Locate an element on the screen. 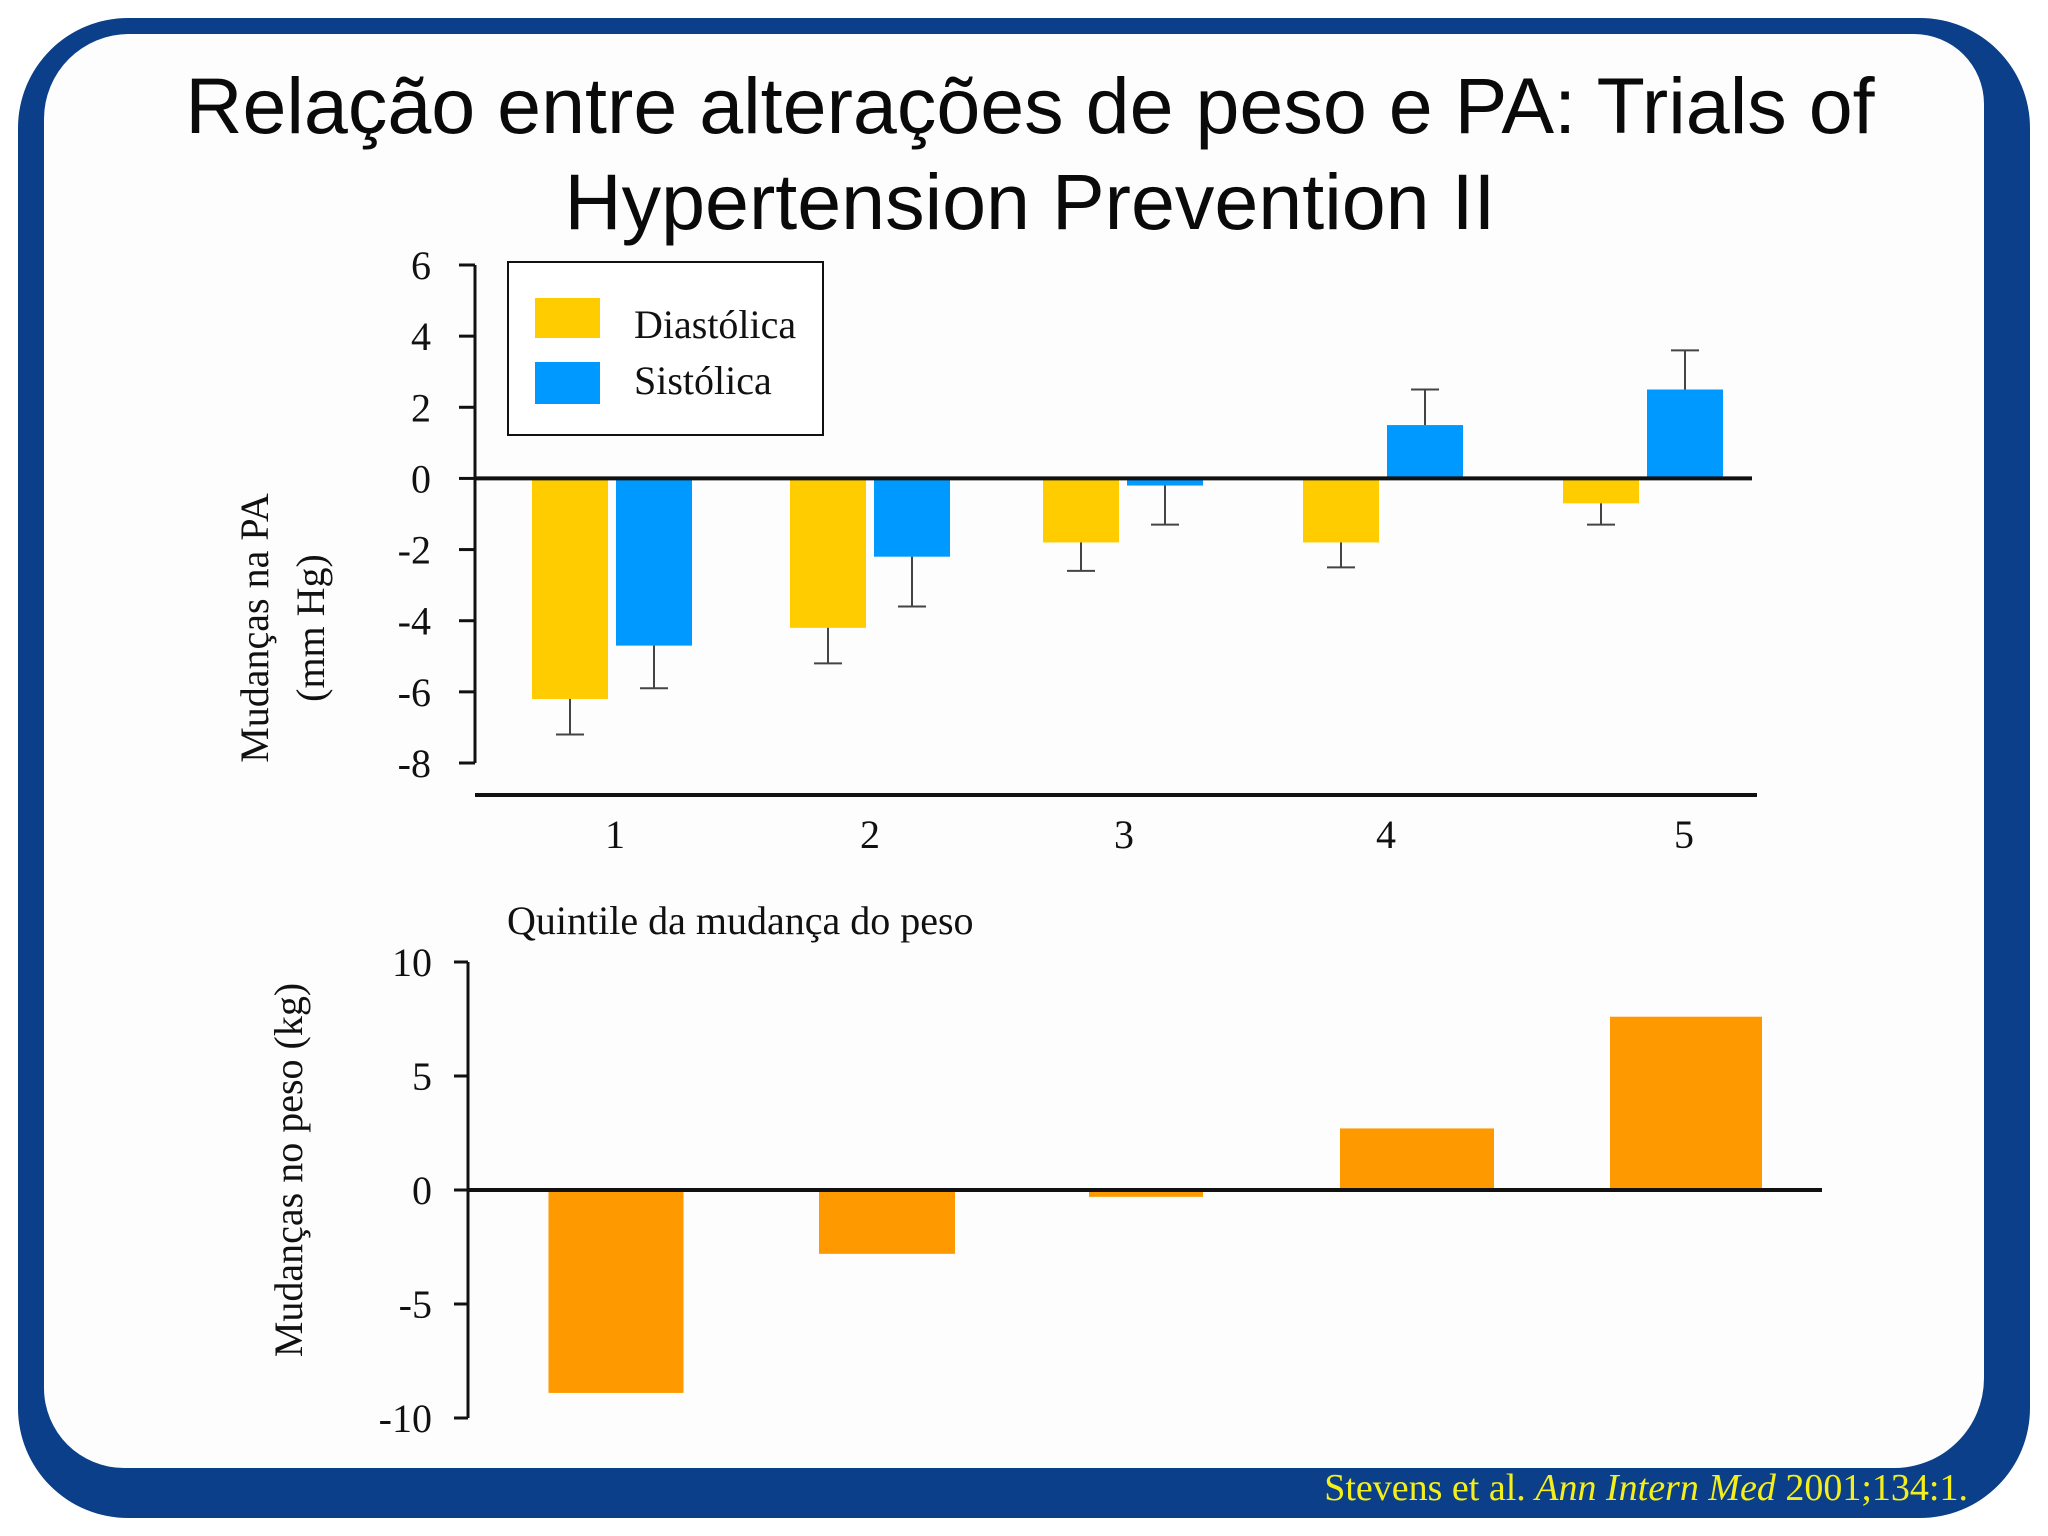 This screenshot has width=2048, height=1536. citation-ref: 2001;134:1. is located at coordinates (1871, 1488).